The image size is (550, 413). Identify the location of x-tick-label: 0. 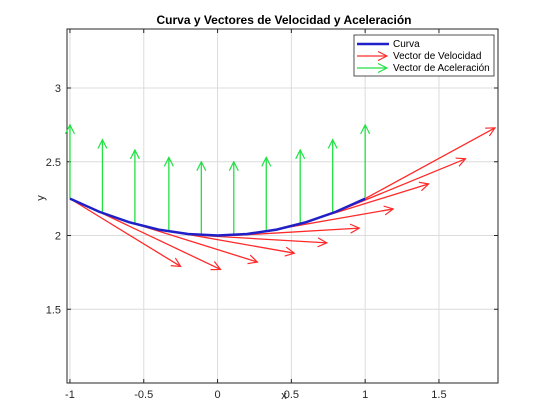
(217, 395).